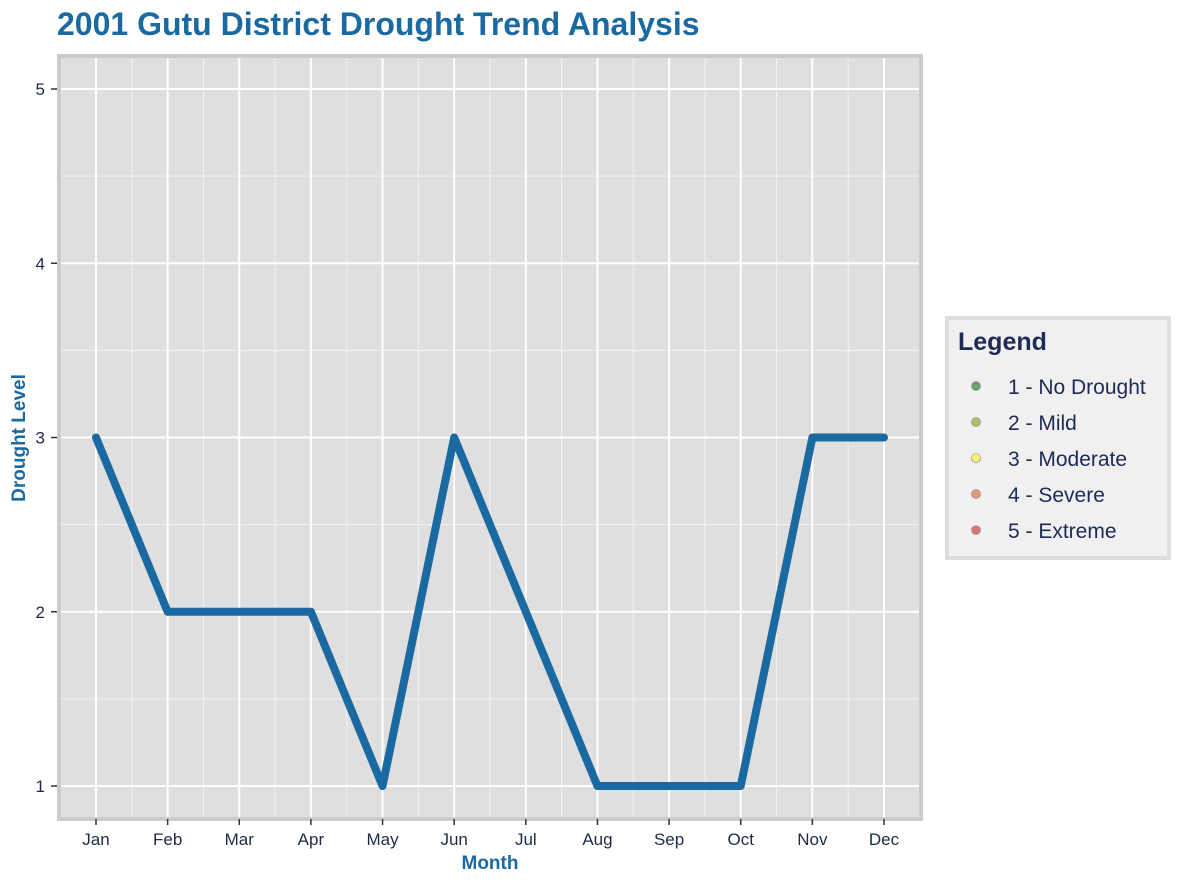  What do you see at coordinates (1077, 387) in the screenshot?
I see `legend-item-label: 1 - No Drought` at bounding box center [1077, 387].